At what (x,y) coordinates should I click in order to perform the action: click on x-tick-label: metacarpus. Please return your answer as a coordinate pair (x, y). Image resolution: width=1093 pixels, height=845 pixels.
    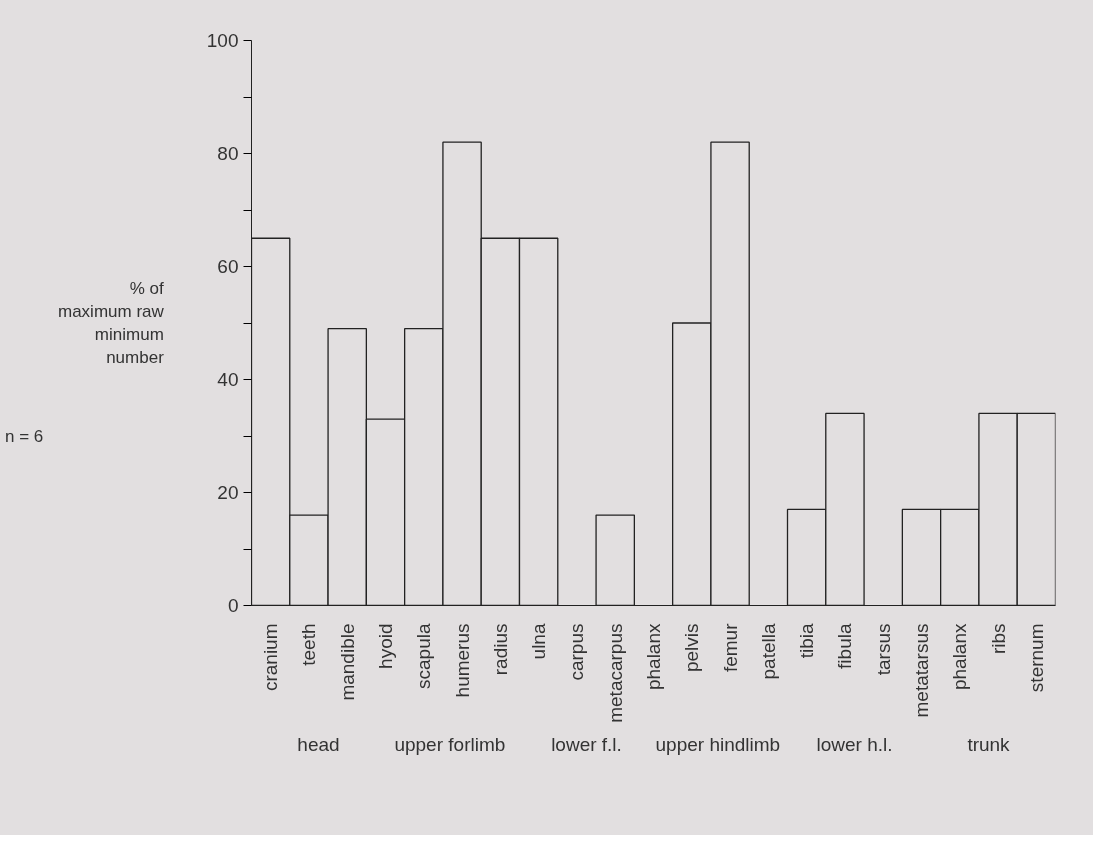
    Looking at the image, I should click on (615, 673).